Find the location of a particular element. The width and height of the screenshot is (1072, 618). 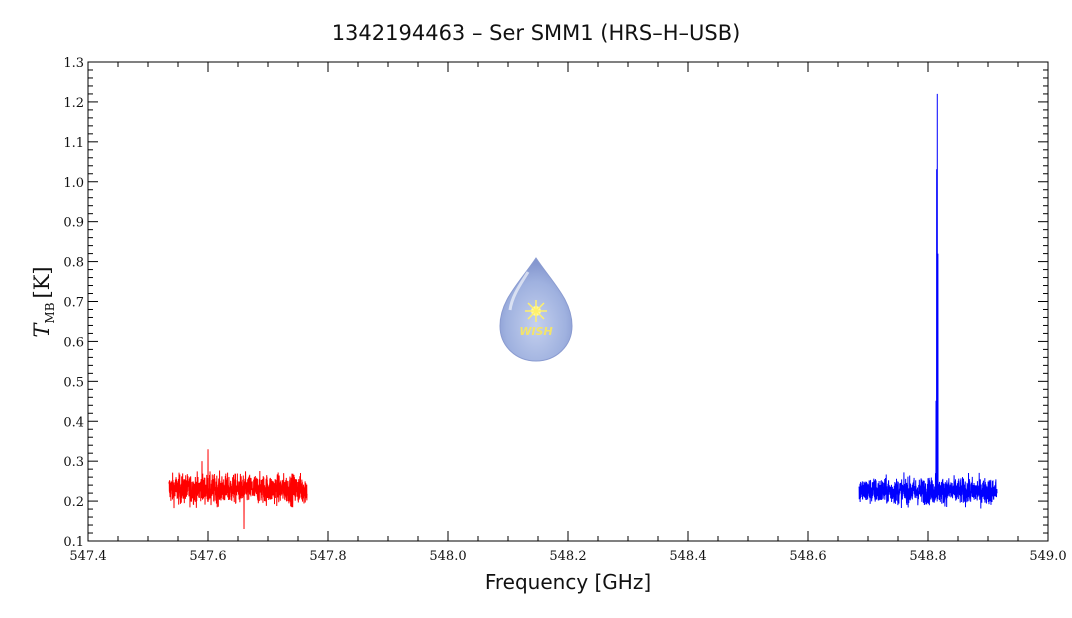

y-tick-label: 1.1 is located at coordinates (73, 143).